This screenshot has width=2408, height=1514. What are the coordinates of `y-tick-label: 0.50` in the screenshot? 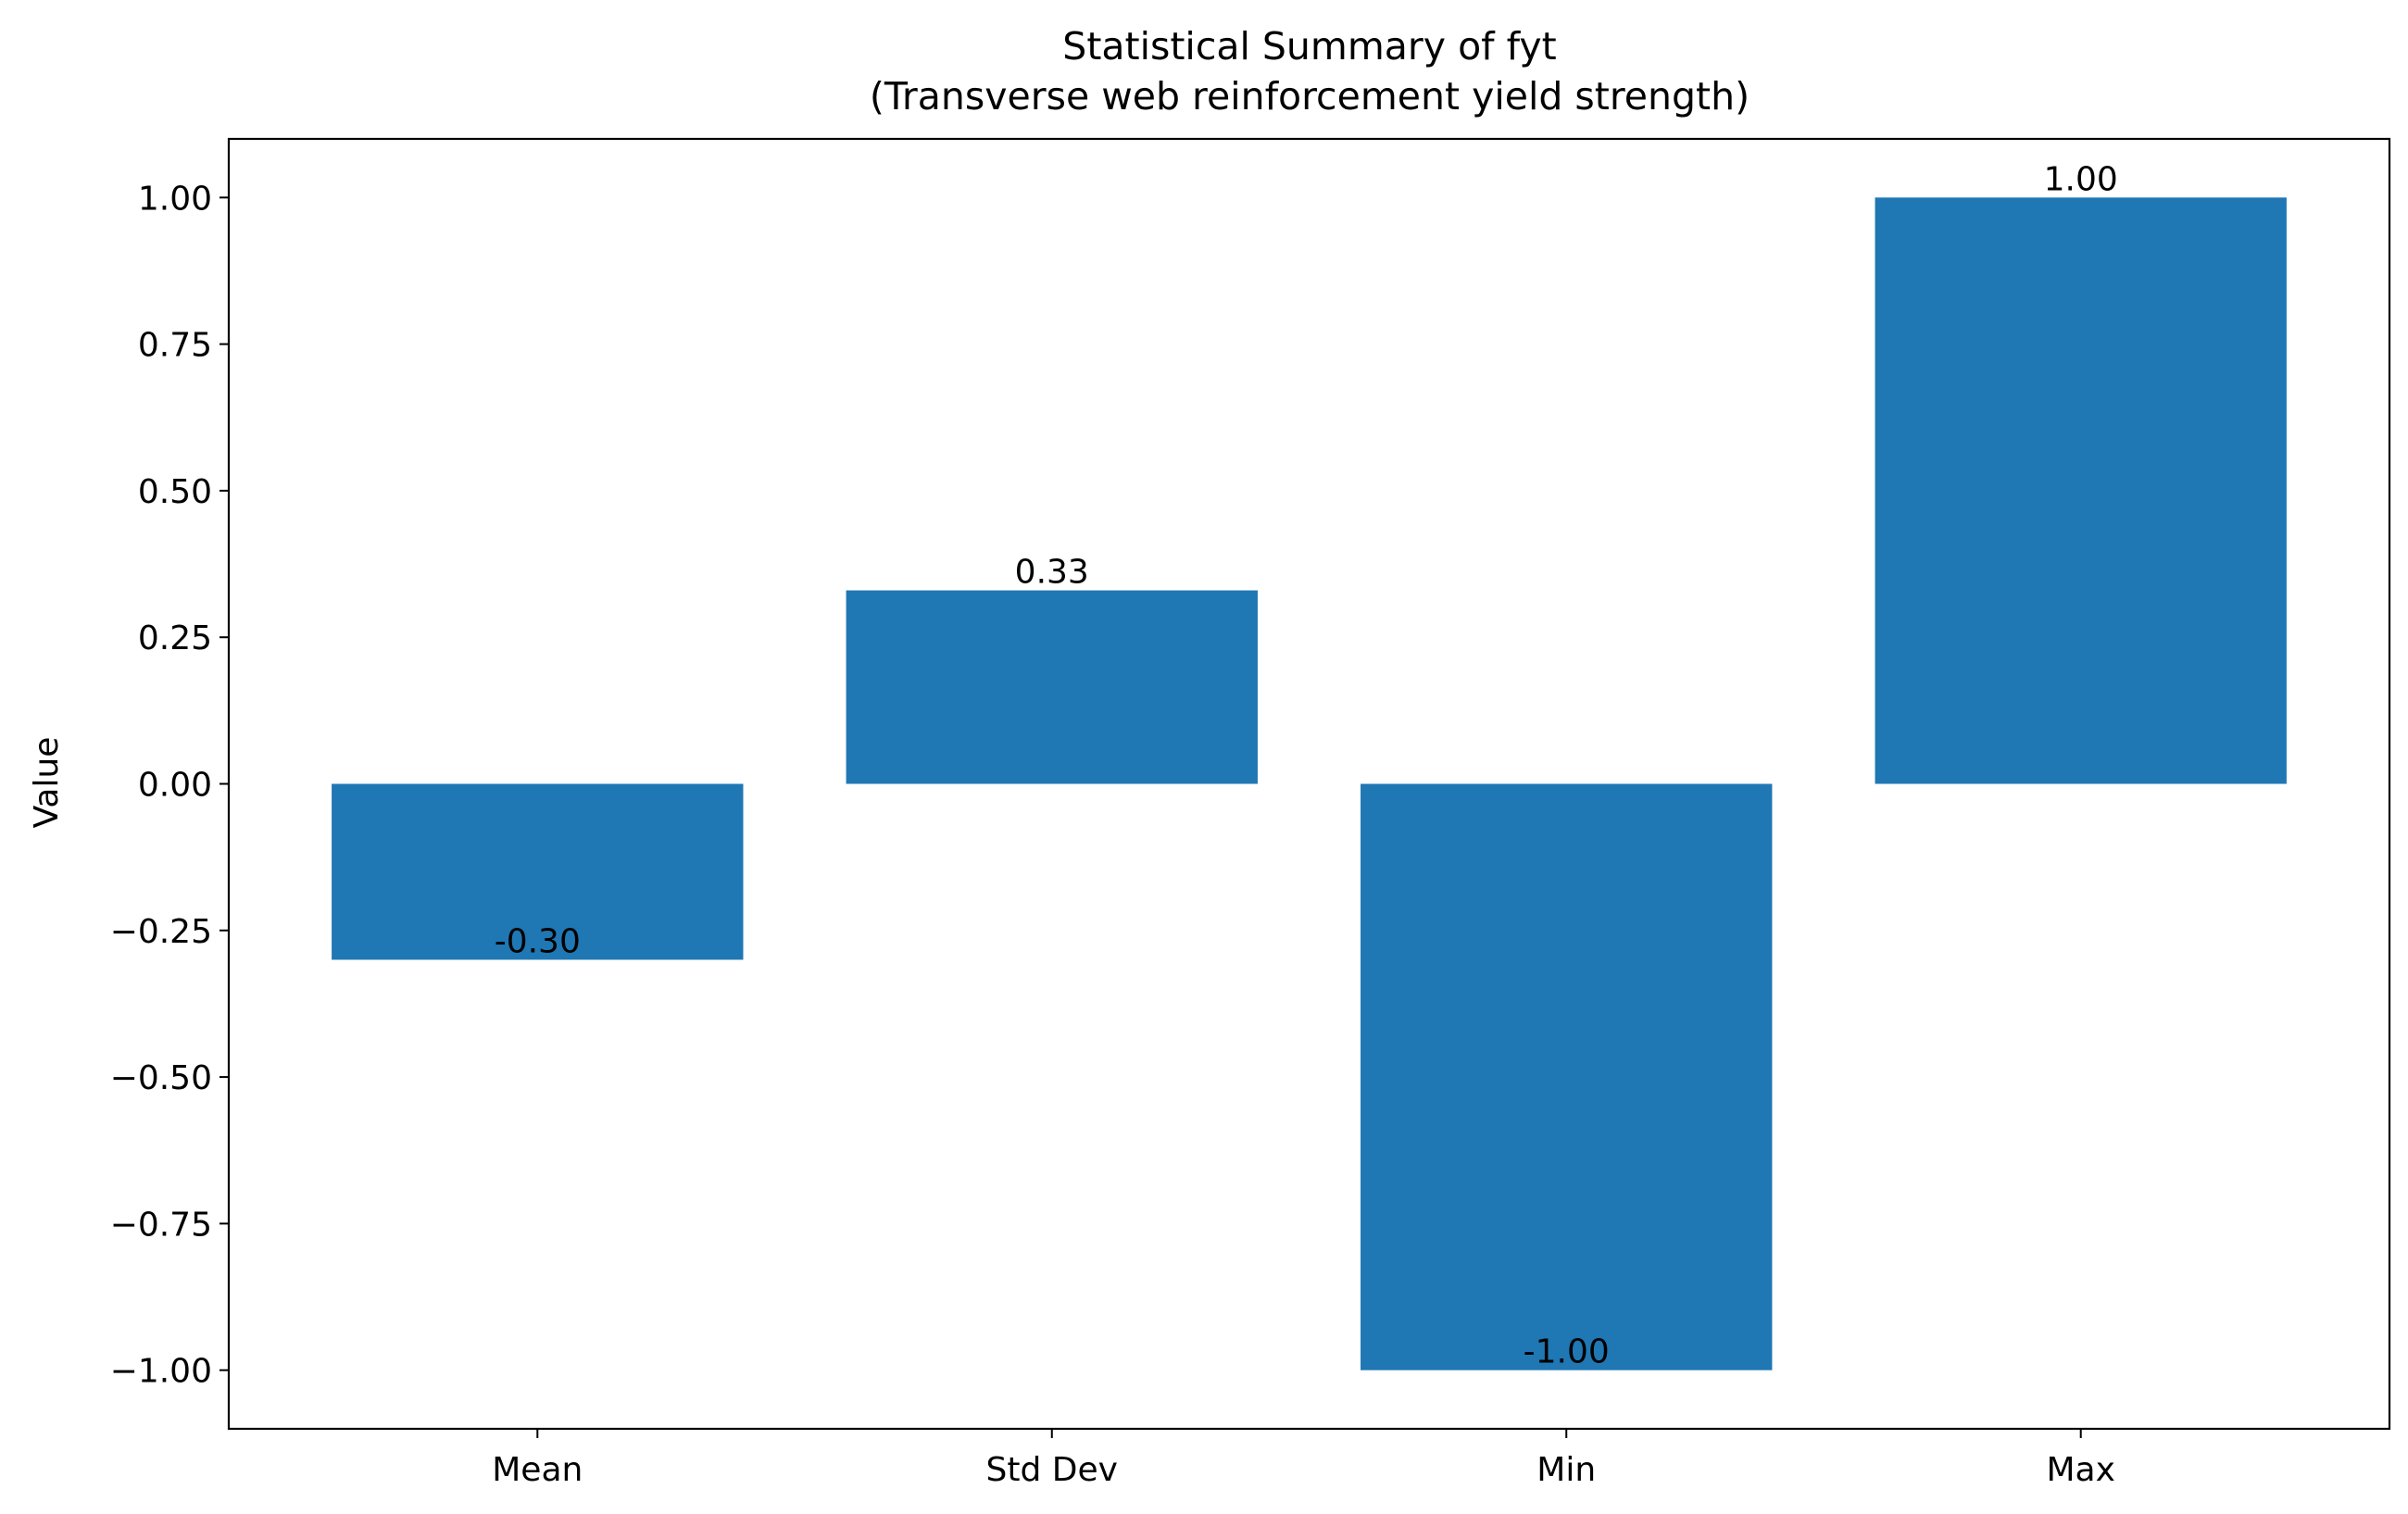 It's located at (175, 492).